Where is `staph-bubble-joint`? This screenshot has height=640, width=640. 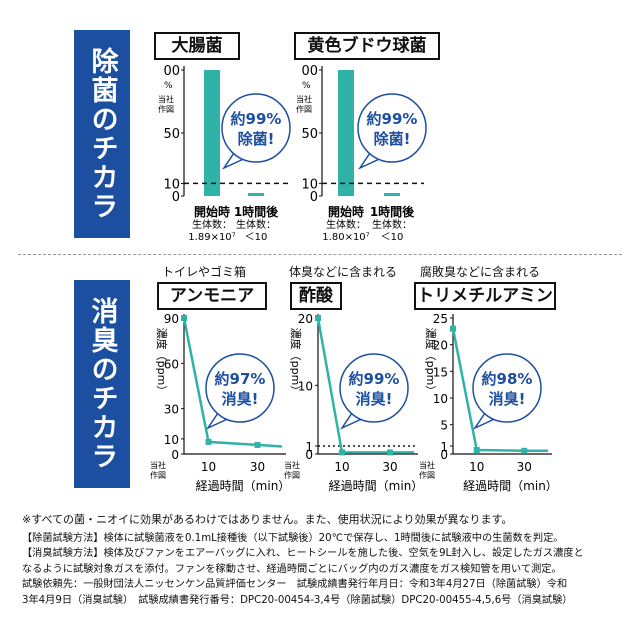 staph-bubble-joint is located at coordinates (379, 153).